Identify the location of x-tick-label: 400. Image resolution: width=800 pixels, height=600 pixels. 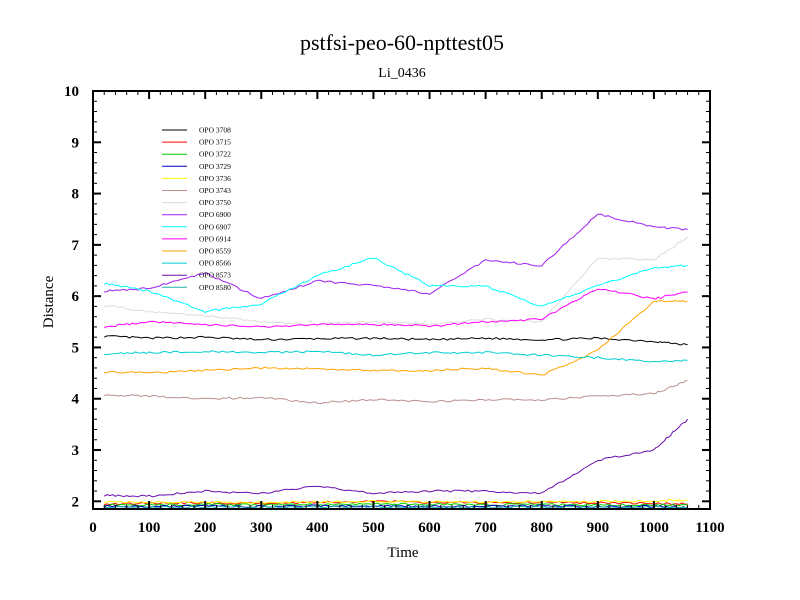
(317, 528).